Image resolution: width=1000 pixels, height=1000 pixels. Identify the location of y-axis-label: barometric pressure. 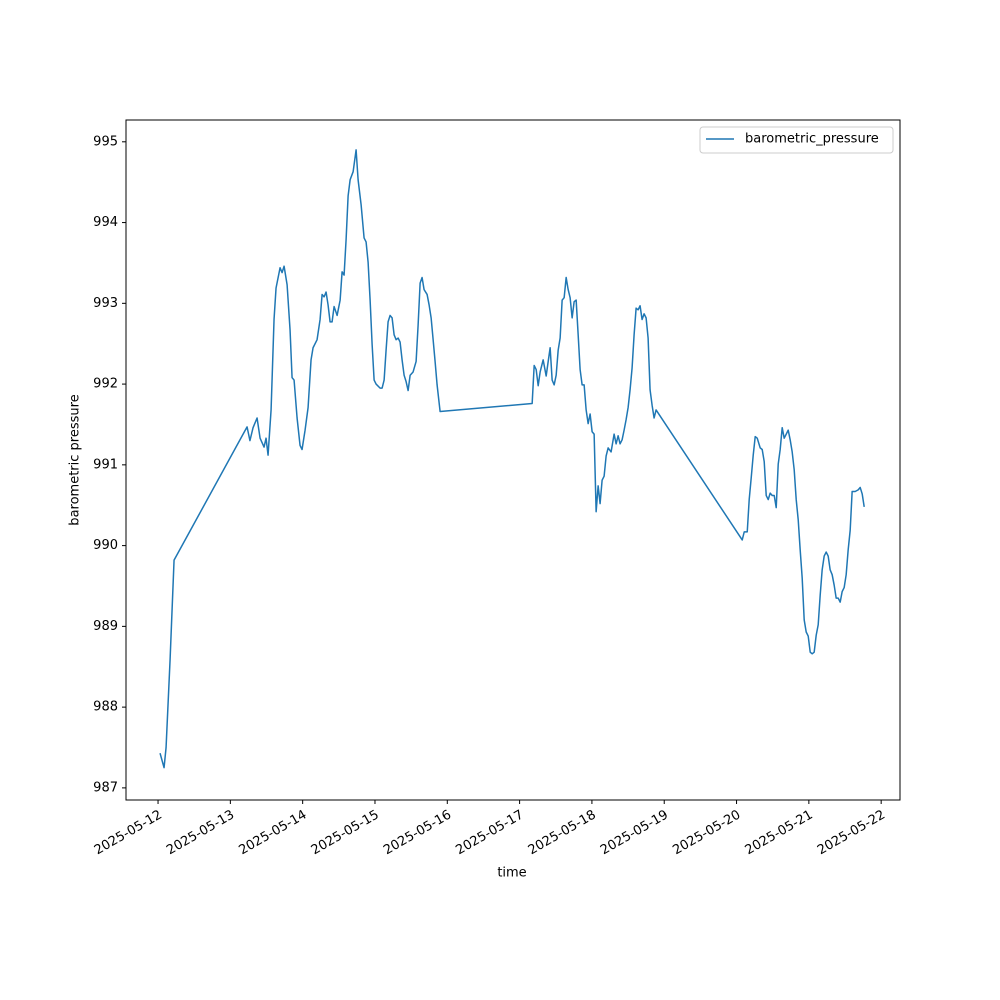
(75, 459).